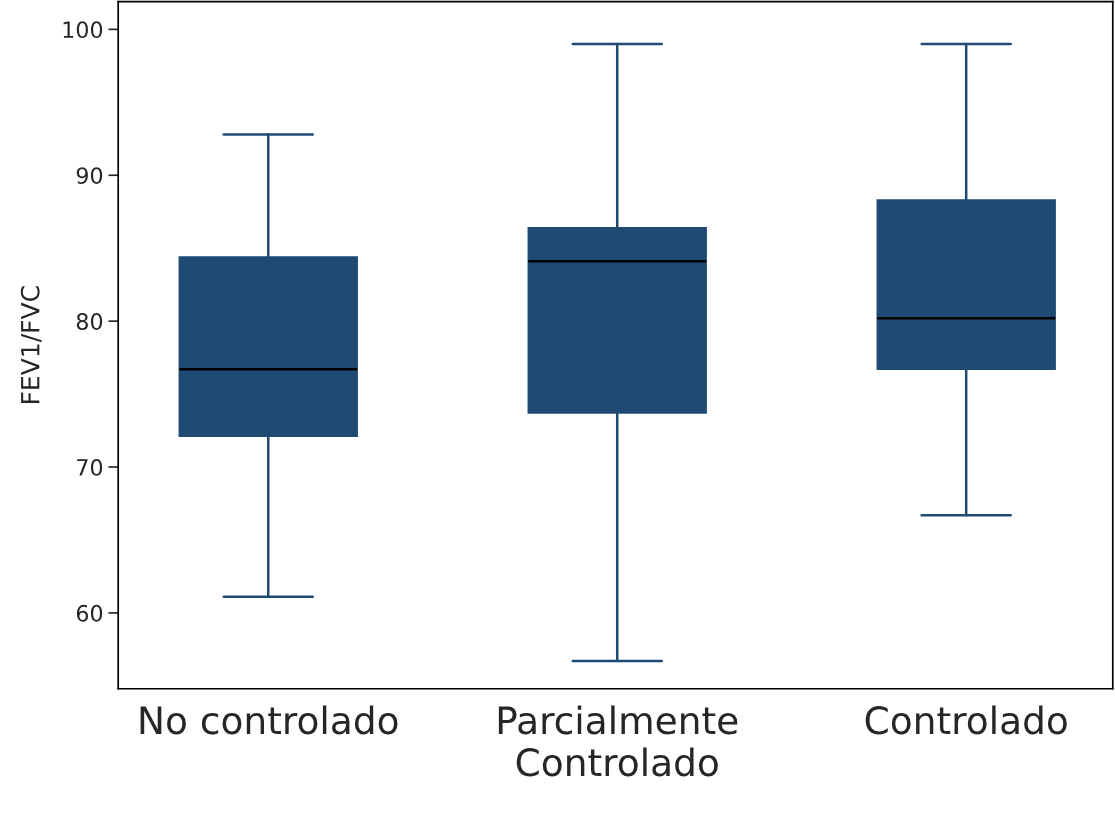  What do you see at coordinates (89, 321) in the screenshot?
I see `y-tick-label: 80` at bounding box center [89, 321].